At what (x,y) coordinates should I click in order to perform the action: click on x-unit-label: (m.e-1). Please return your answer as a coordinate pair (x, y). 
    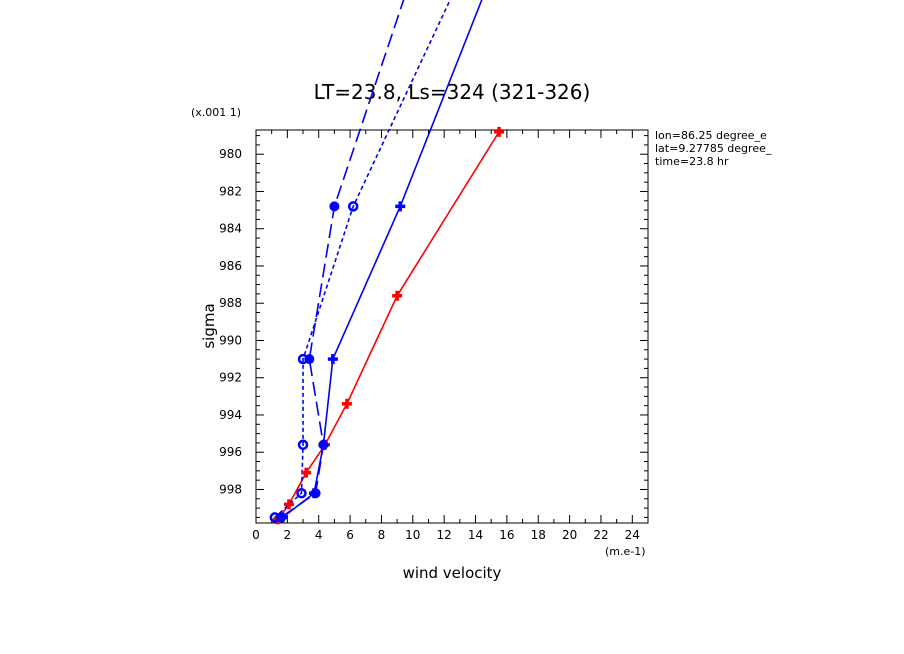
    Looking at the image, I should click on (625, 551).